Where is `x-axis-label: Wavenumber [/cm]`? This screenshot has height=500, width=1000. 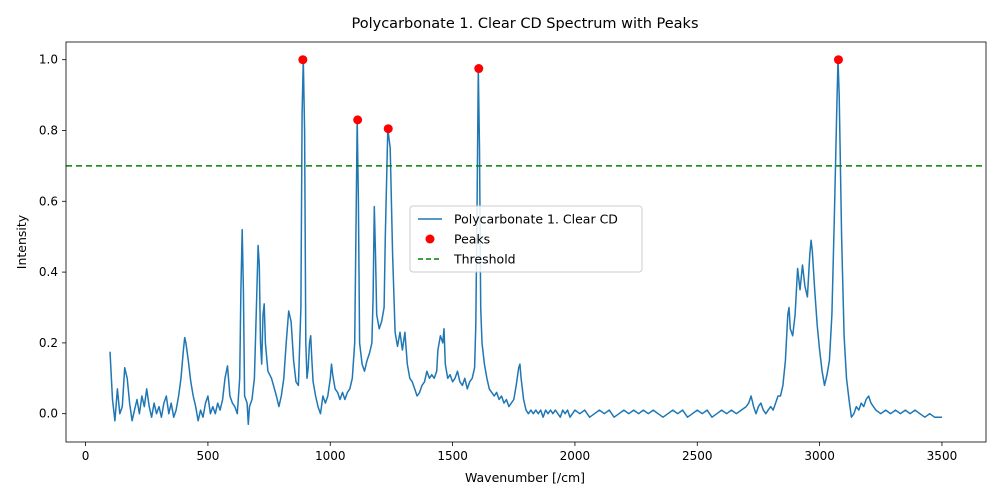
x-axis-label: Wavenumber [/cm] is located at coordinates (525, 477).